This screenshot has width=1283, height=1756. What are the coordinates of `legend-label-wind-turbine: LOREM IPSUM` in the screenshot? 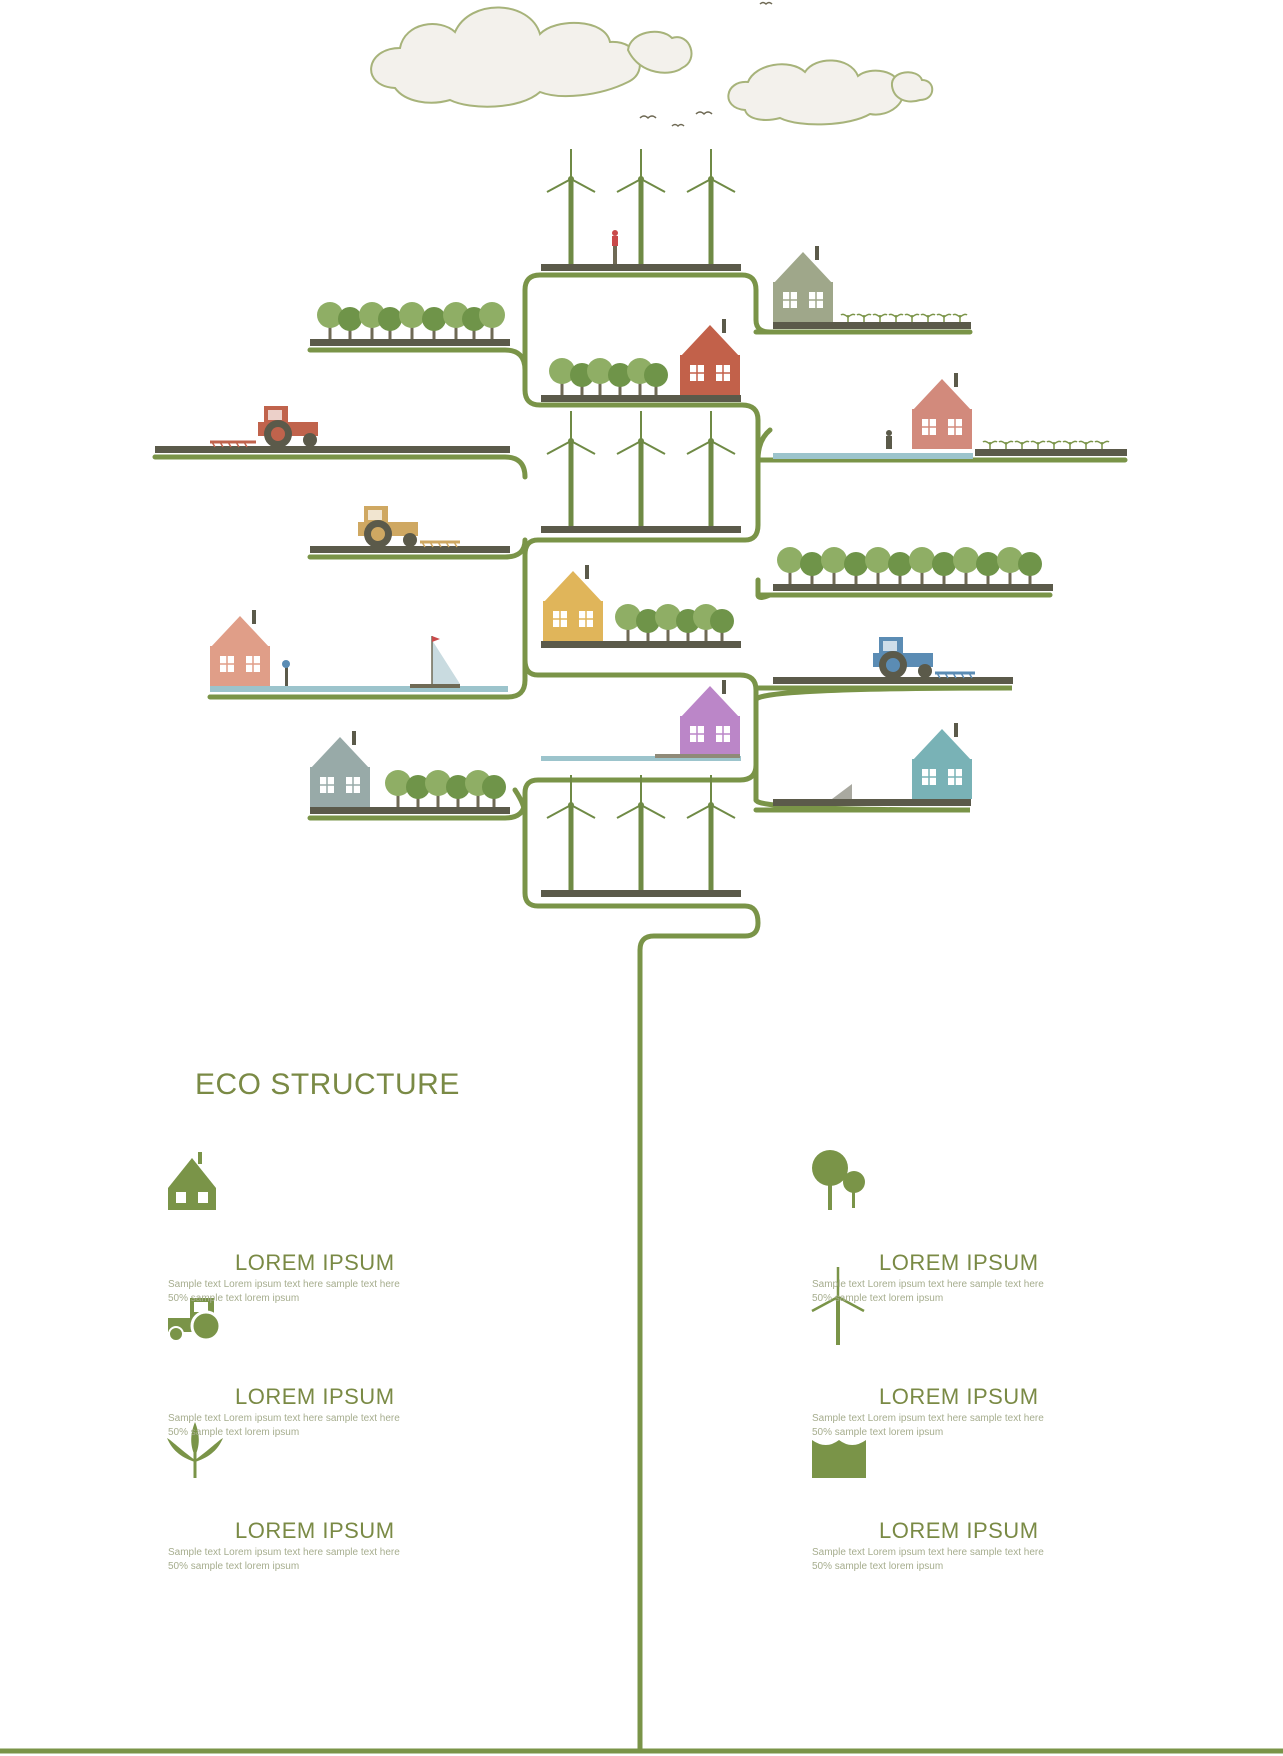 It's located at (959, 1396).